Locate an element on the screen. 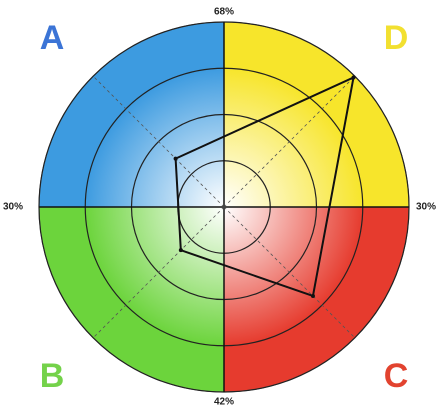 Image resolution: width=439 pixels, height=410 pixels. axis-label: 42% is located at coordinates (224, 402).